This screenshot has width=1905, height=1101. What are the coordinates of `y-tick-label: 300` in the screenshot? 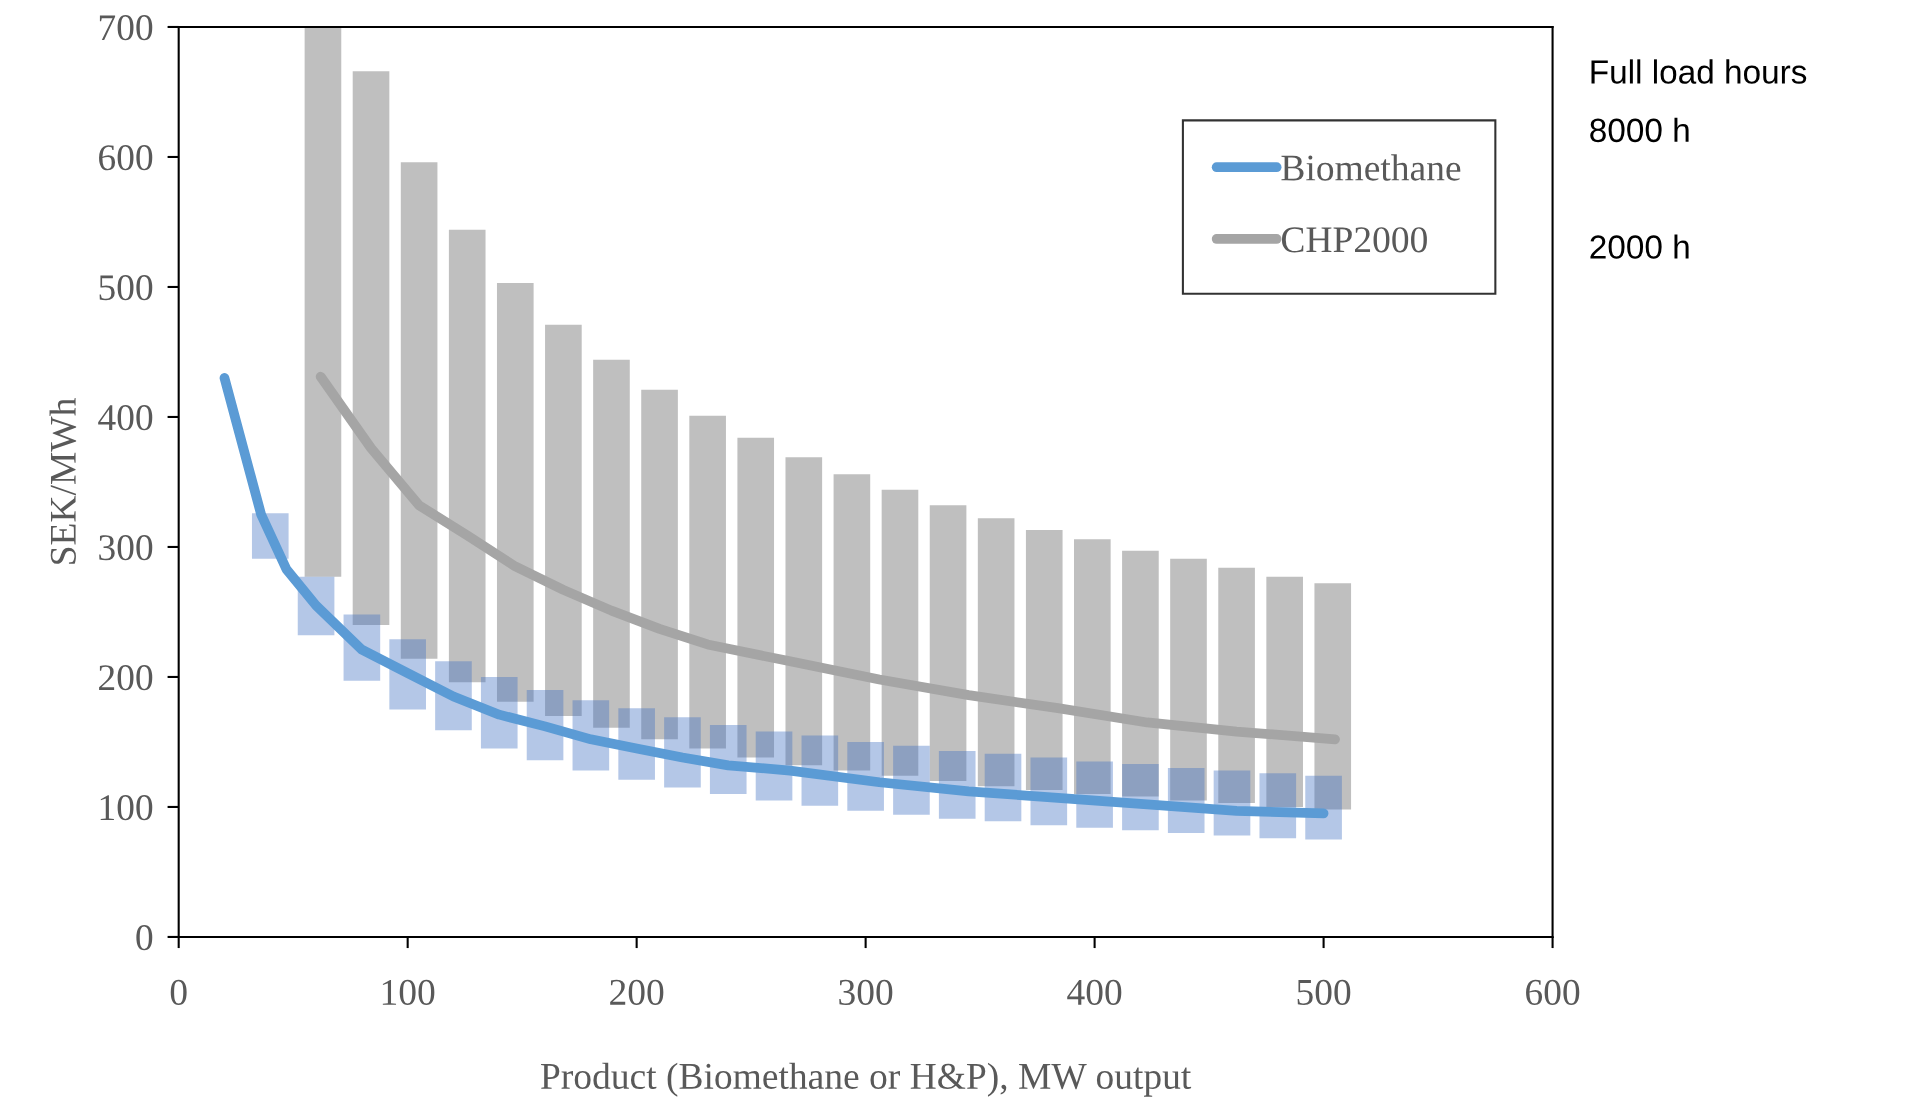 It's located at (126, 548).